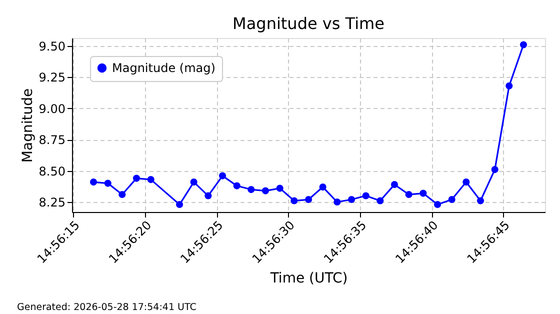 Image resolution: width=560 pixels, height=314 pixels. Describe the element at coordinates (107, 307) in the screenshot. I see `text: Generated: 2026-05-28 17:54:41 UTC` at that location.